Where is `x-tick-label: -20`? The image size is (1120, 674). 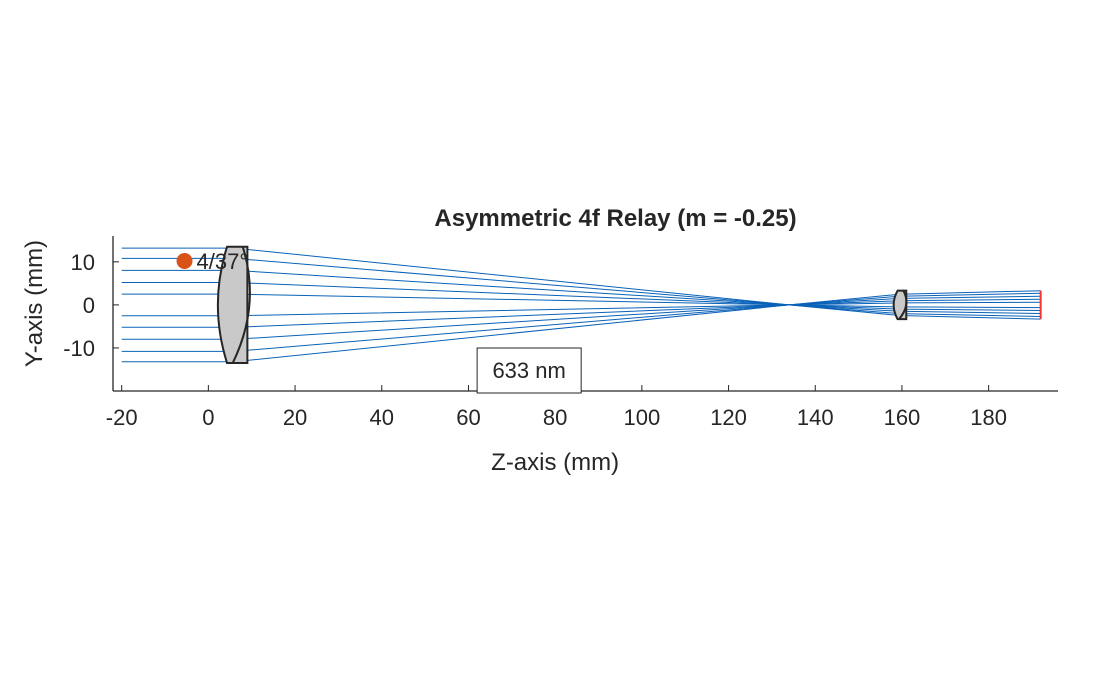
x-tick-label: -20 is located at coordinates (122, 417).